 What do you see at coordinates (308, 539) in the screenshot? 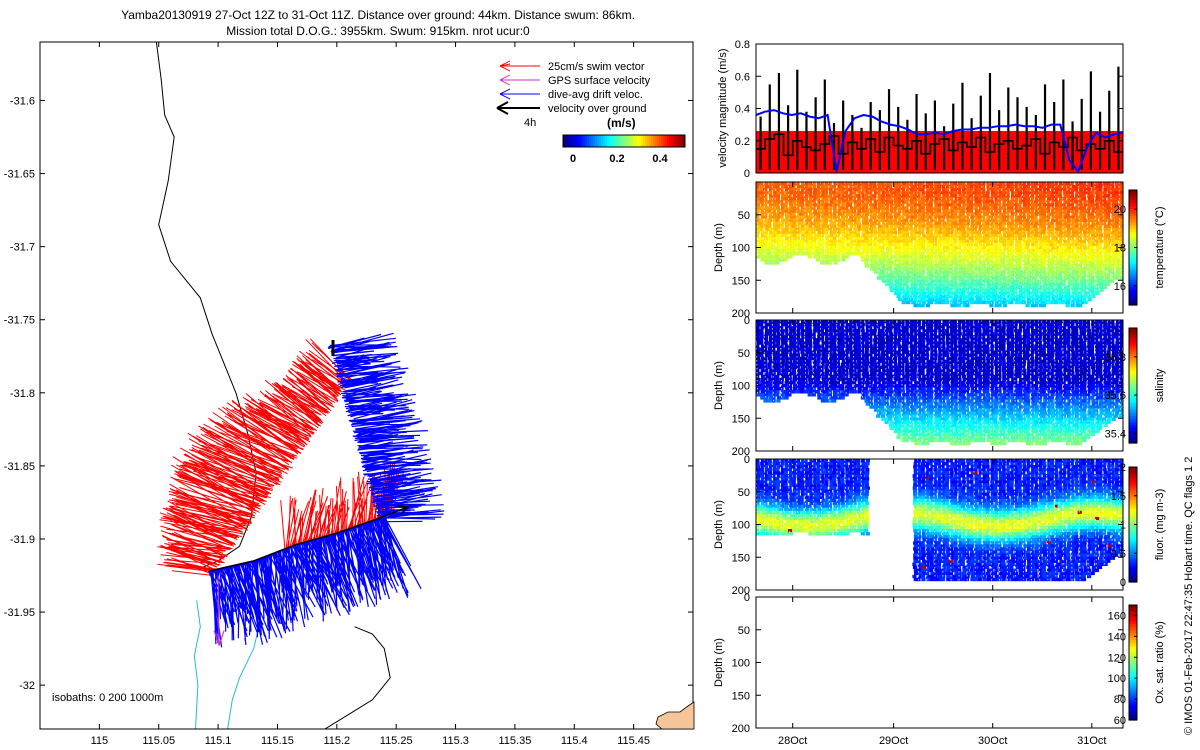
I see `ground-track-line` at bounding box center [308, 539].